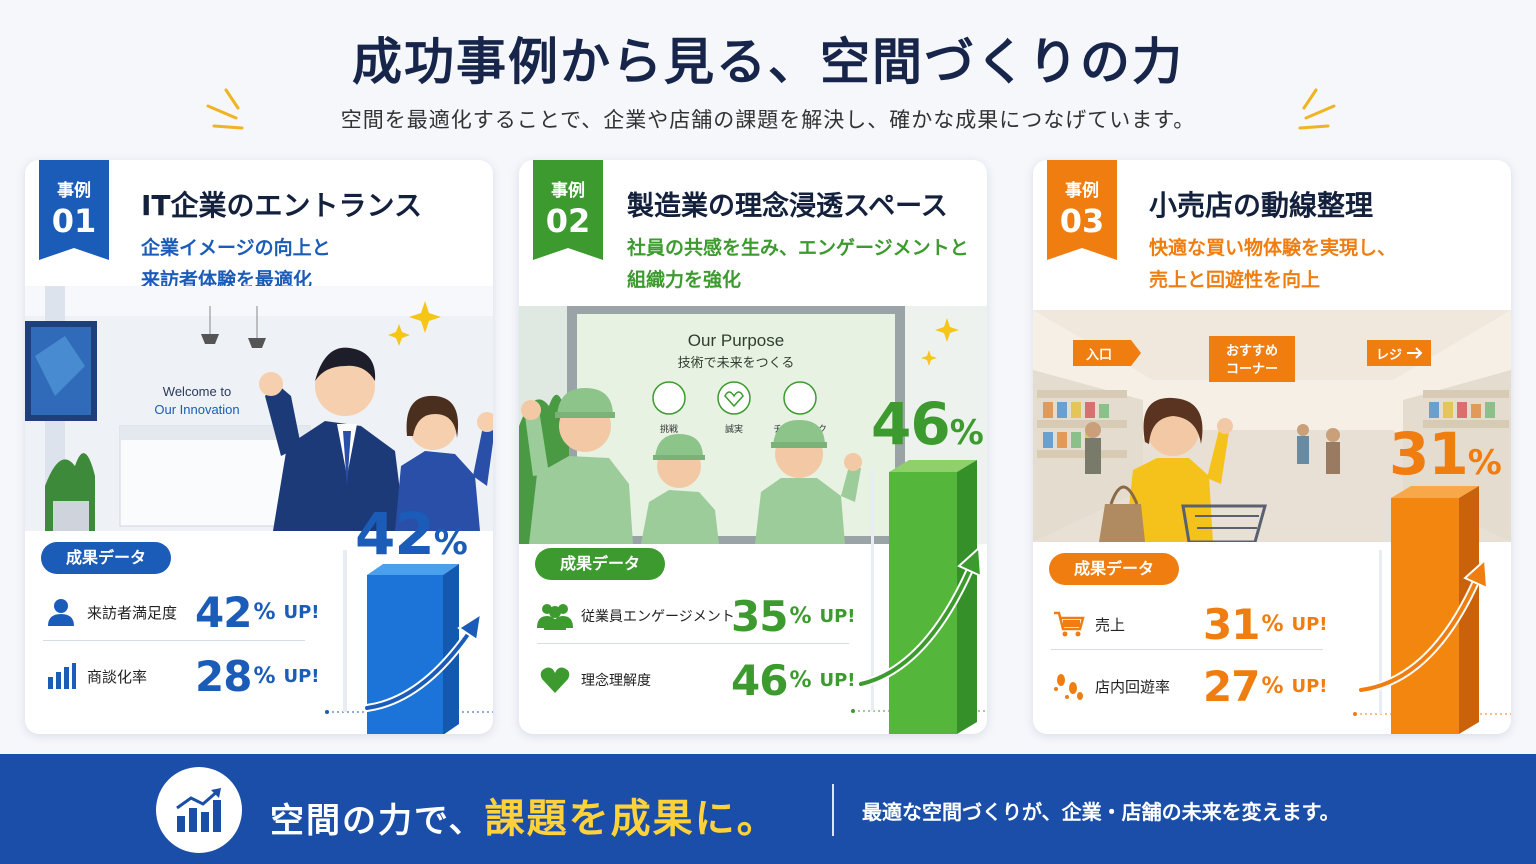  I want to click on metric-value: 27, so click(1231, 686).